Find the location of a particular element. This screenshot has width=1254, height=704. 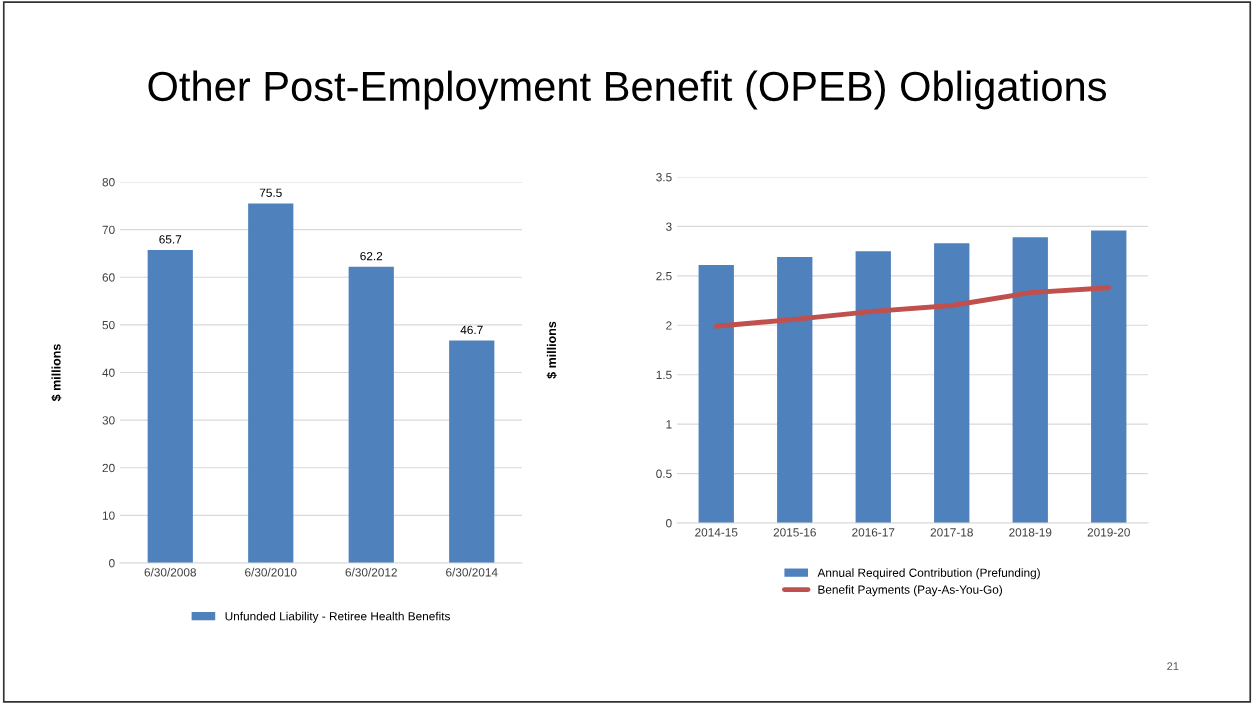

data-label: 75.5 is located at coordinates (270, 192).